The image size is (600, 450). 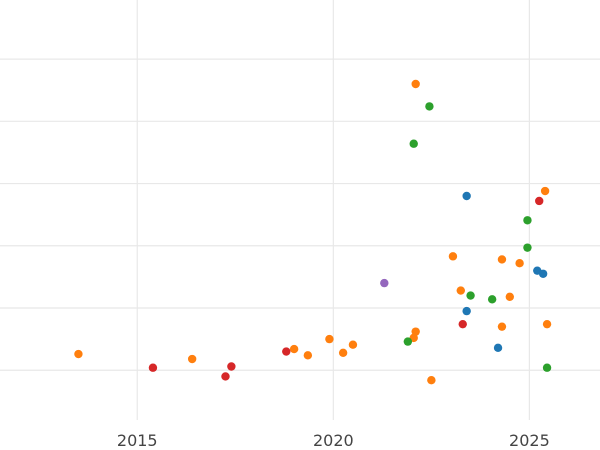 I want to click on x-tick-label-1: 2020, so click(x=333, y=440).